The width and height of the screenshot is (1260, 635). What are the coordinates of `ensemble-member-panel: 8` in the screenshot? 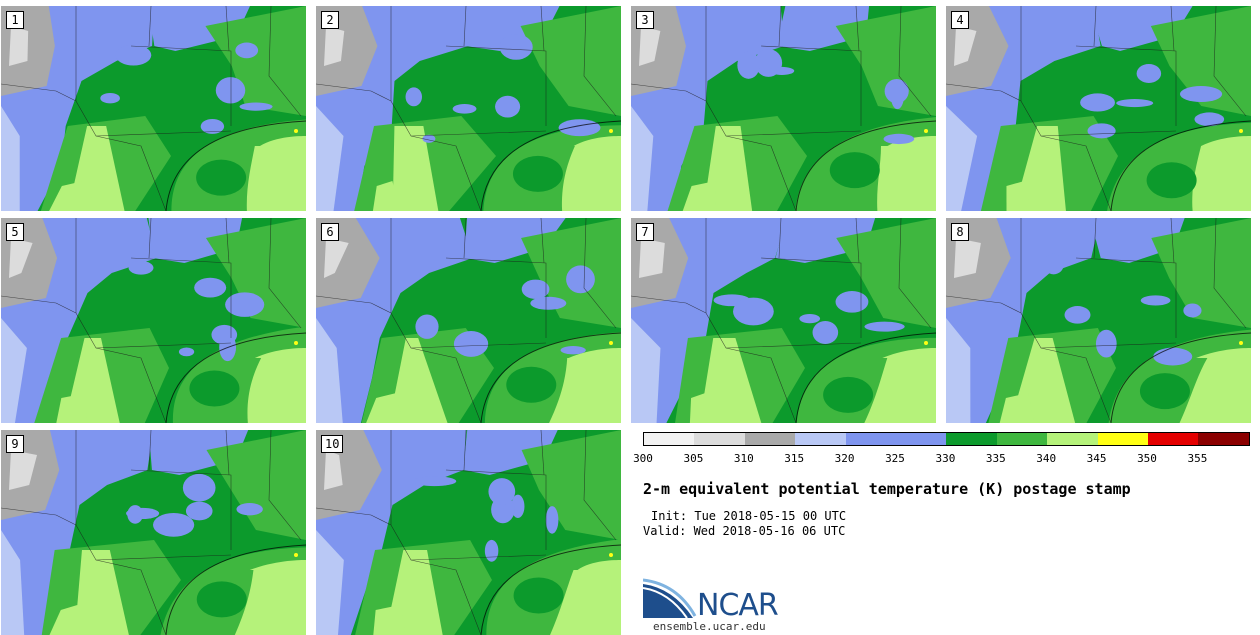 It's located at (1098, 320).